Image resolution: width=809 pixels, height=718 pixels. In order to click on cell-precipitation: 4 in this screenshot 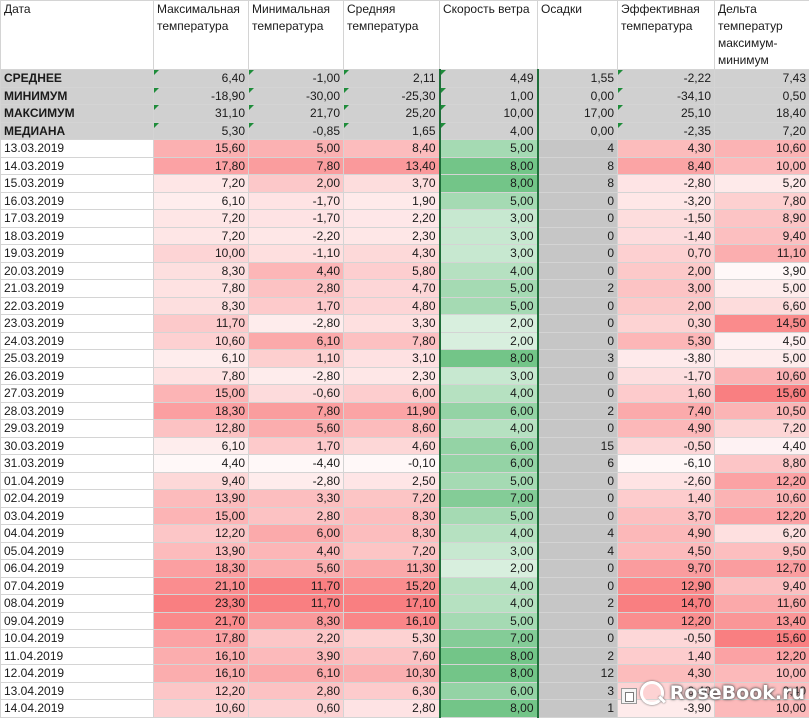, I will do `click(578, 534)`.